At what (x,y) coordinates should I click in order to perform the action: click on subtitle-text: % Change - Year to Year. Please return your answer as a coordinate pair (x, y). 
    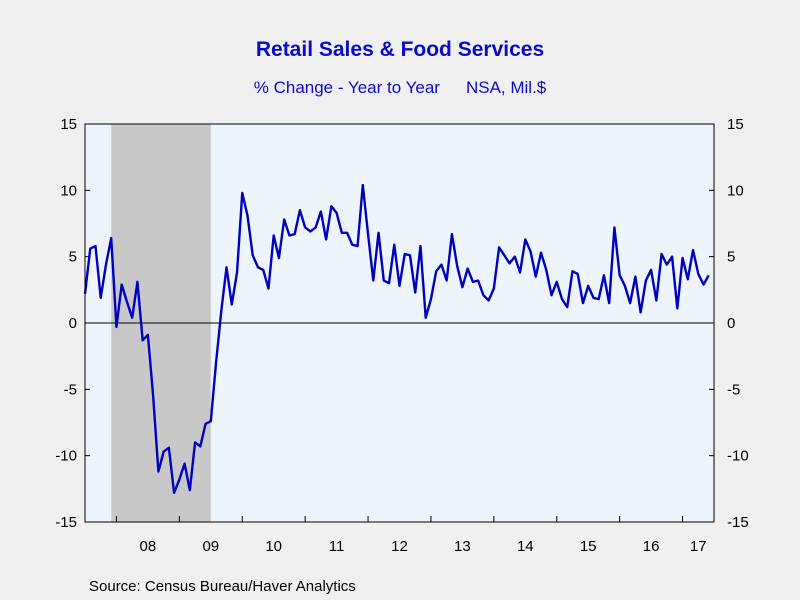
    Looking at the image, I should click on (346, 87).